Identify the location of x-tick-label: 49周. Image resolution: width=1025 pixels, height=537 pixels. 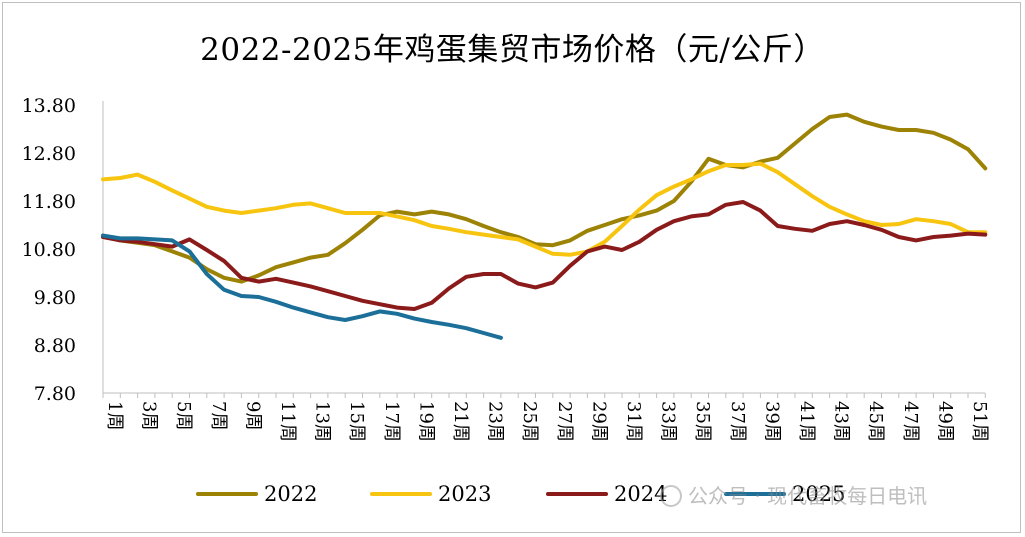
(944, 421).